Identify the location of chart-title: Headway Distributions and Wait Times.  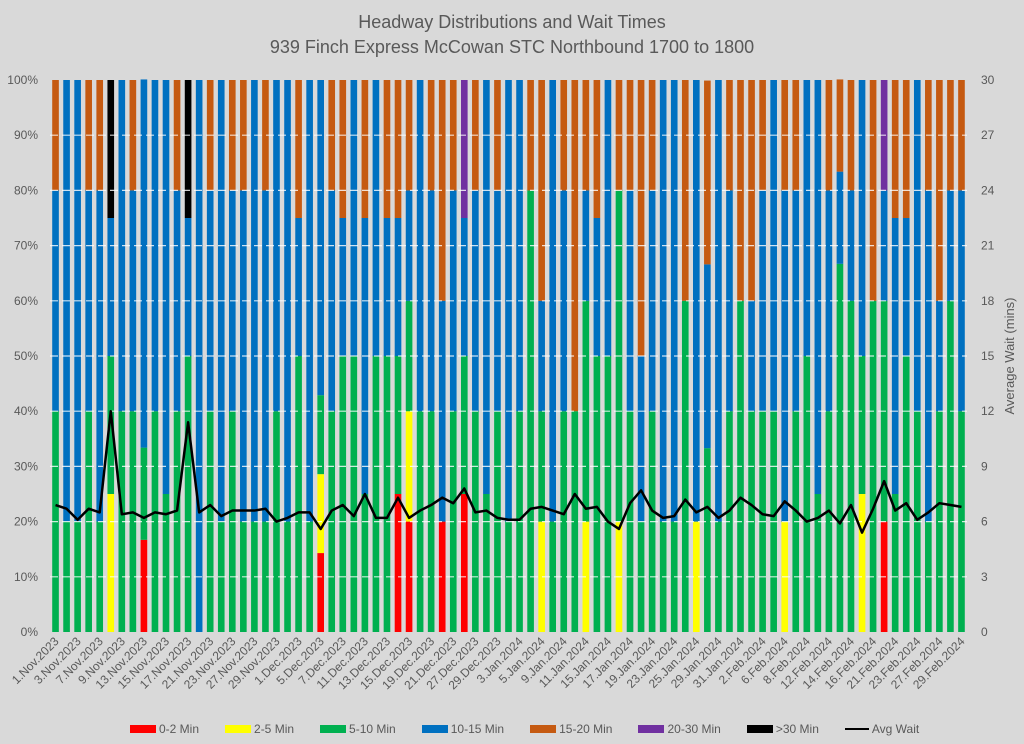
(512, 22).